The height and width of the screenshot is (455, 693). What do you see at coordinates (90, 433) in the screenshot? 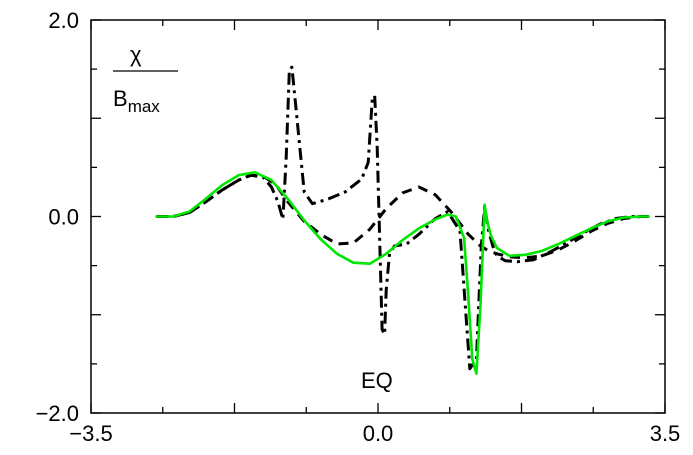
I see `x-tick-label: −3.5` at bounding box center [90, 433].